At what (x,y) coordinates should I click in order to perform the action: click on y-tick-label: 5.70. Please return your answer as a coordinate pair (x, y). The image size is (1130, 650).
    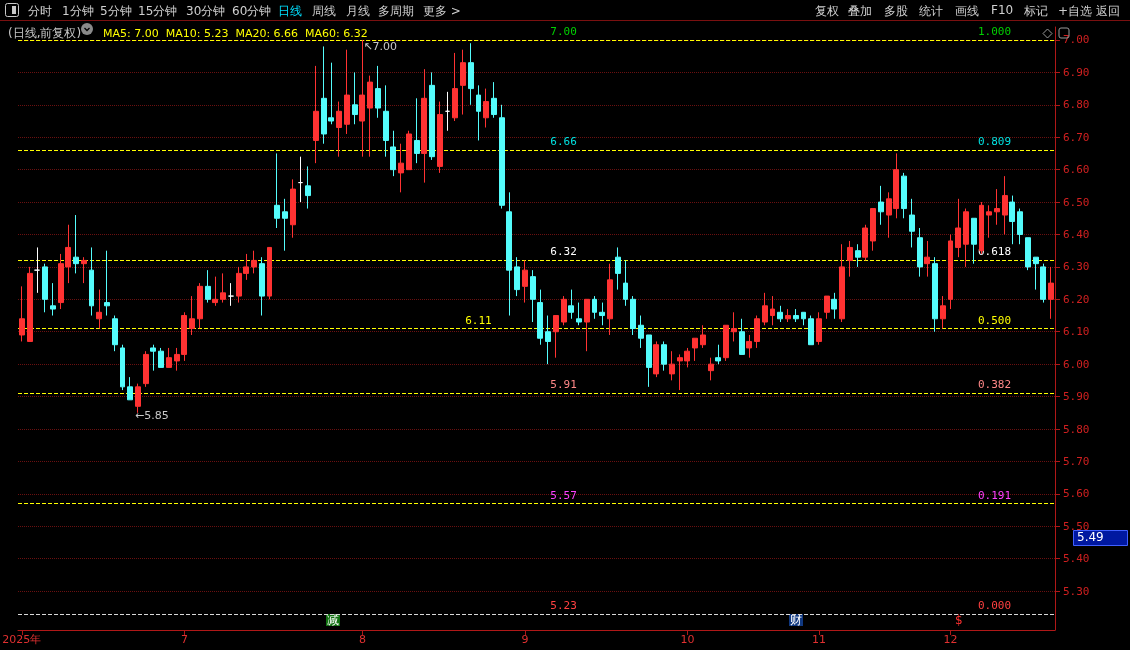
    Looking at the image, I should click on (1076, 461).